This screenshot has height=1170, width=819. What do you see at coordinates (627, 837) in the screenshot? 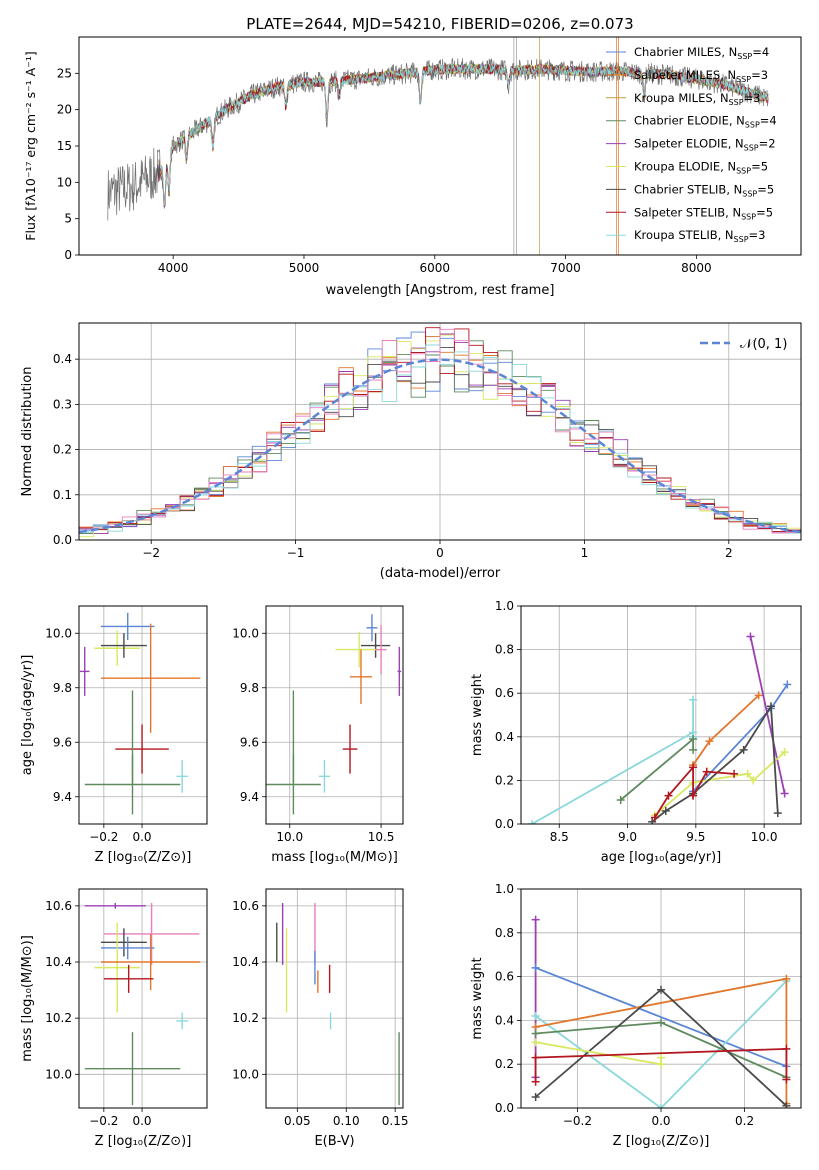
I see `x-tick-label: 9.0` at bounding box center [627, 837].